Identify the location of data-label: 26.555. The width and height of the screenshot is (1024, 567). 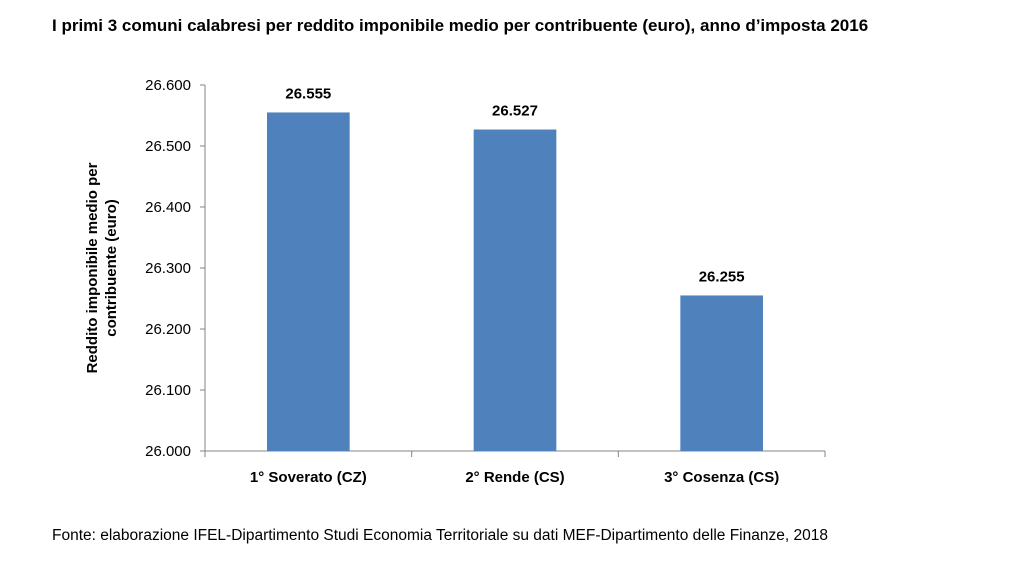
(308, 93).